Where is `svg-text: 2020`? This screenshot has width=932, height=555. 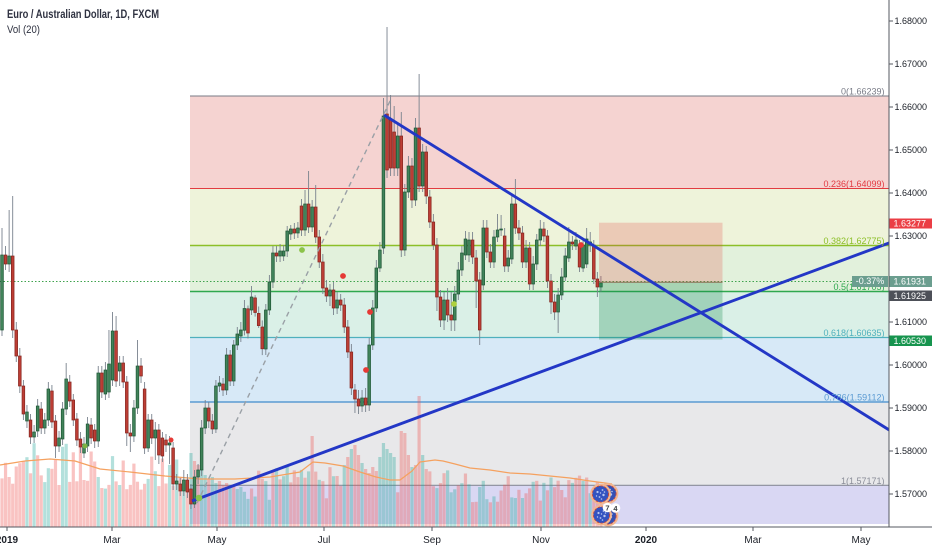
svg-text: 2020 is located at coordinates (646, 540).